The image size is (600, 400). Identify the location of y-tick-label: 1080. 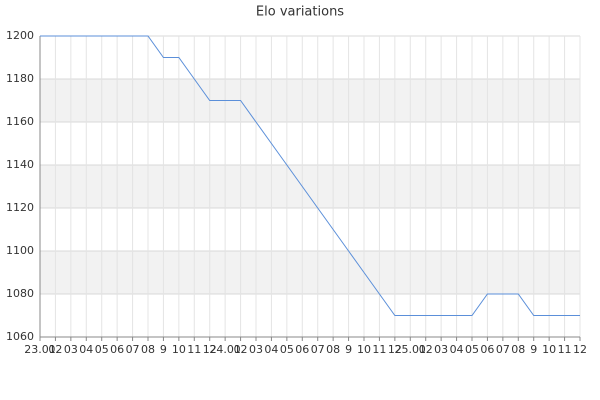
(20, 293).